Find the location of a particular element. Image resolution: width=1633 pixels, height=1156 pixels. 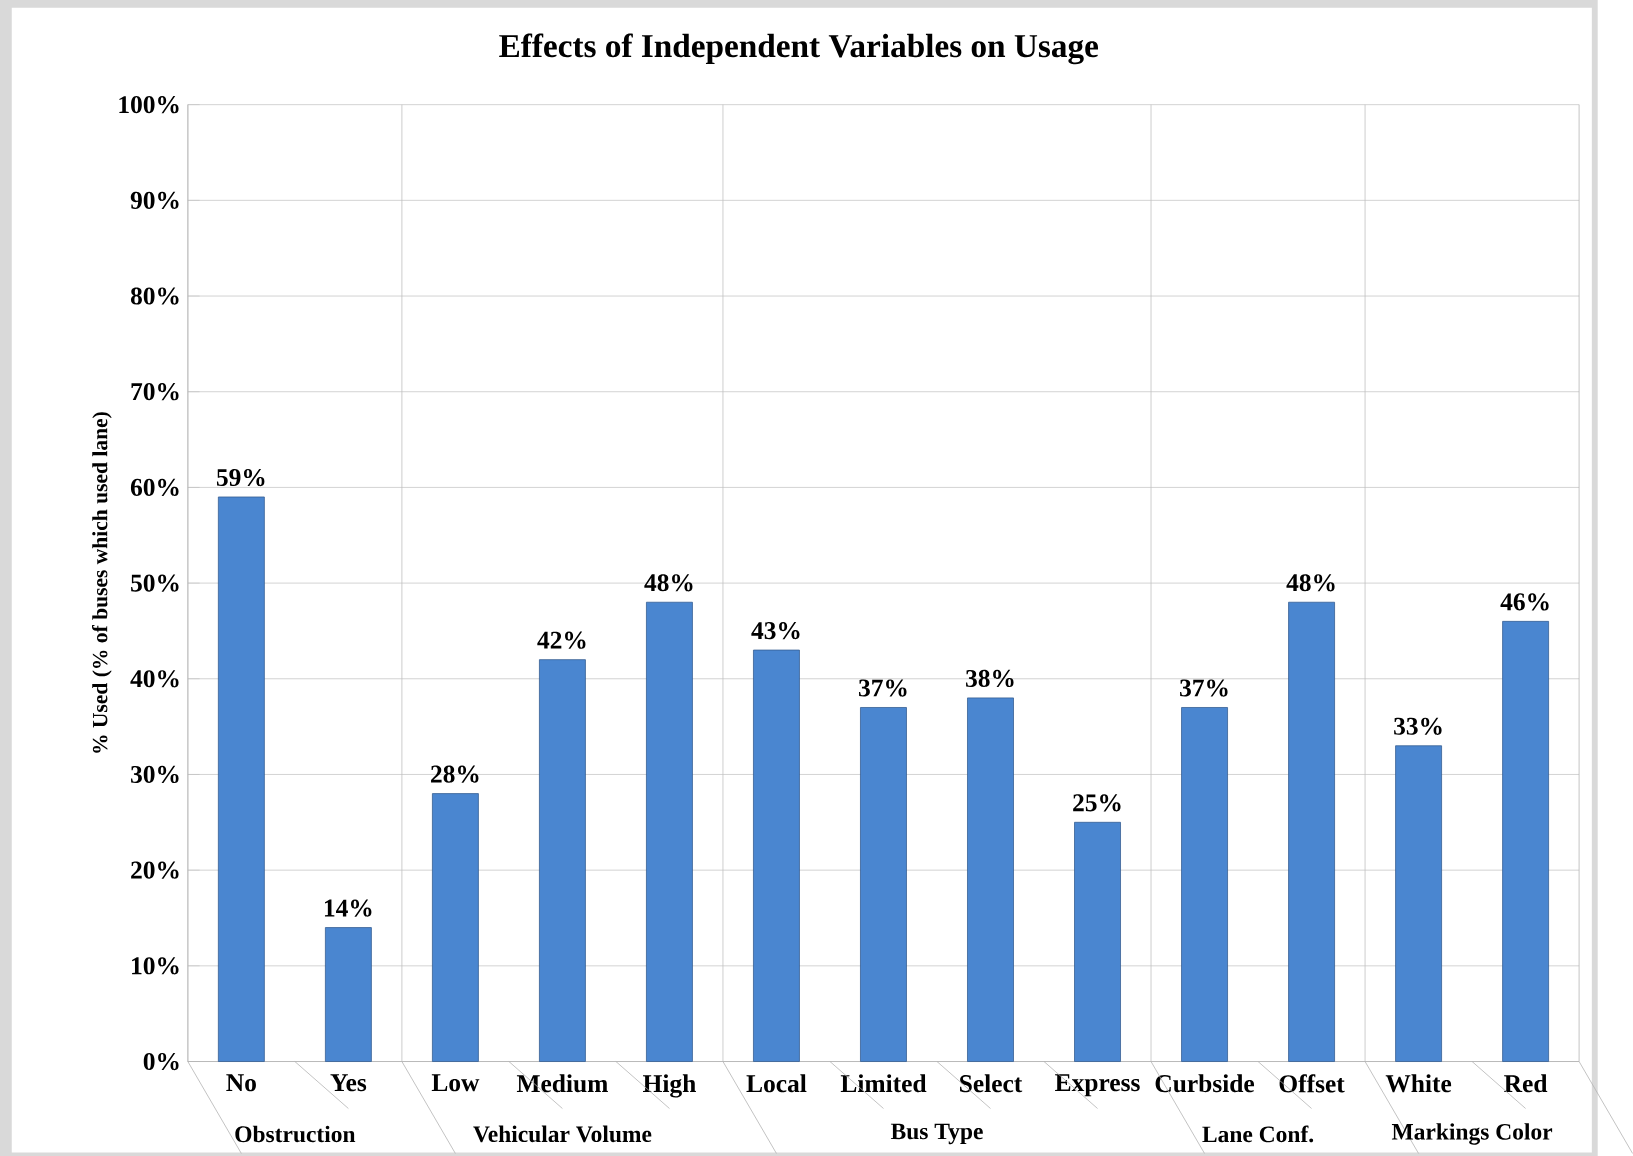

y-tick-label: 50% is located at coordinates (155, 583).